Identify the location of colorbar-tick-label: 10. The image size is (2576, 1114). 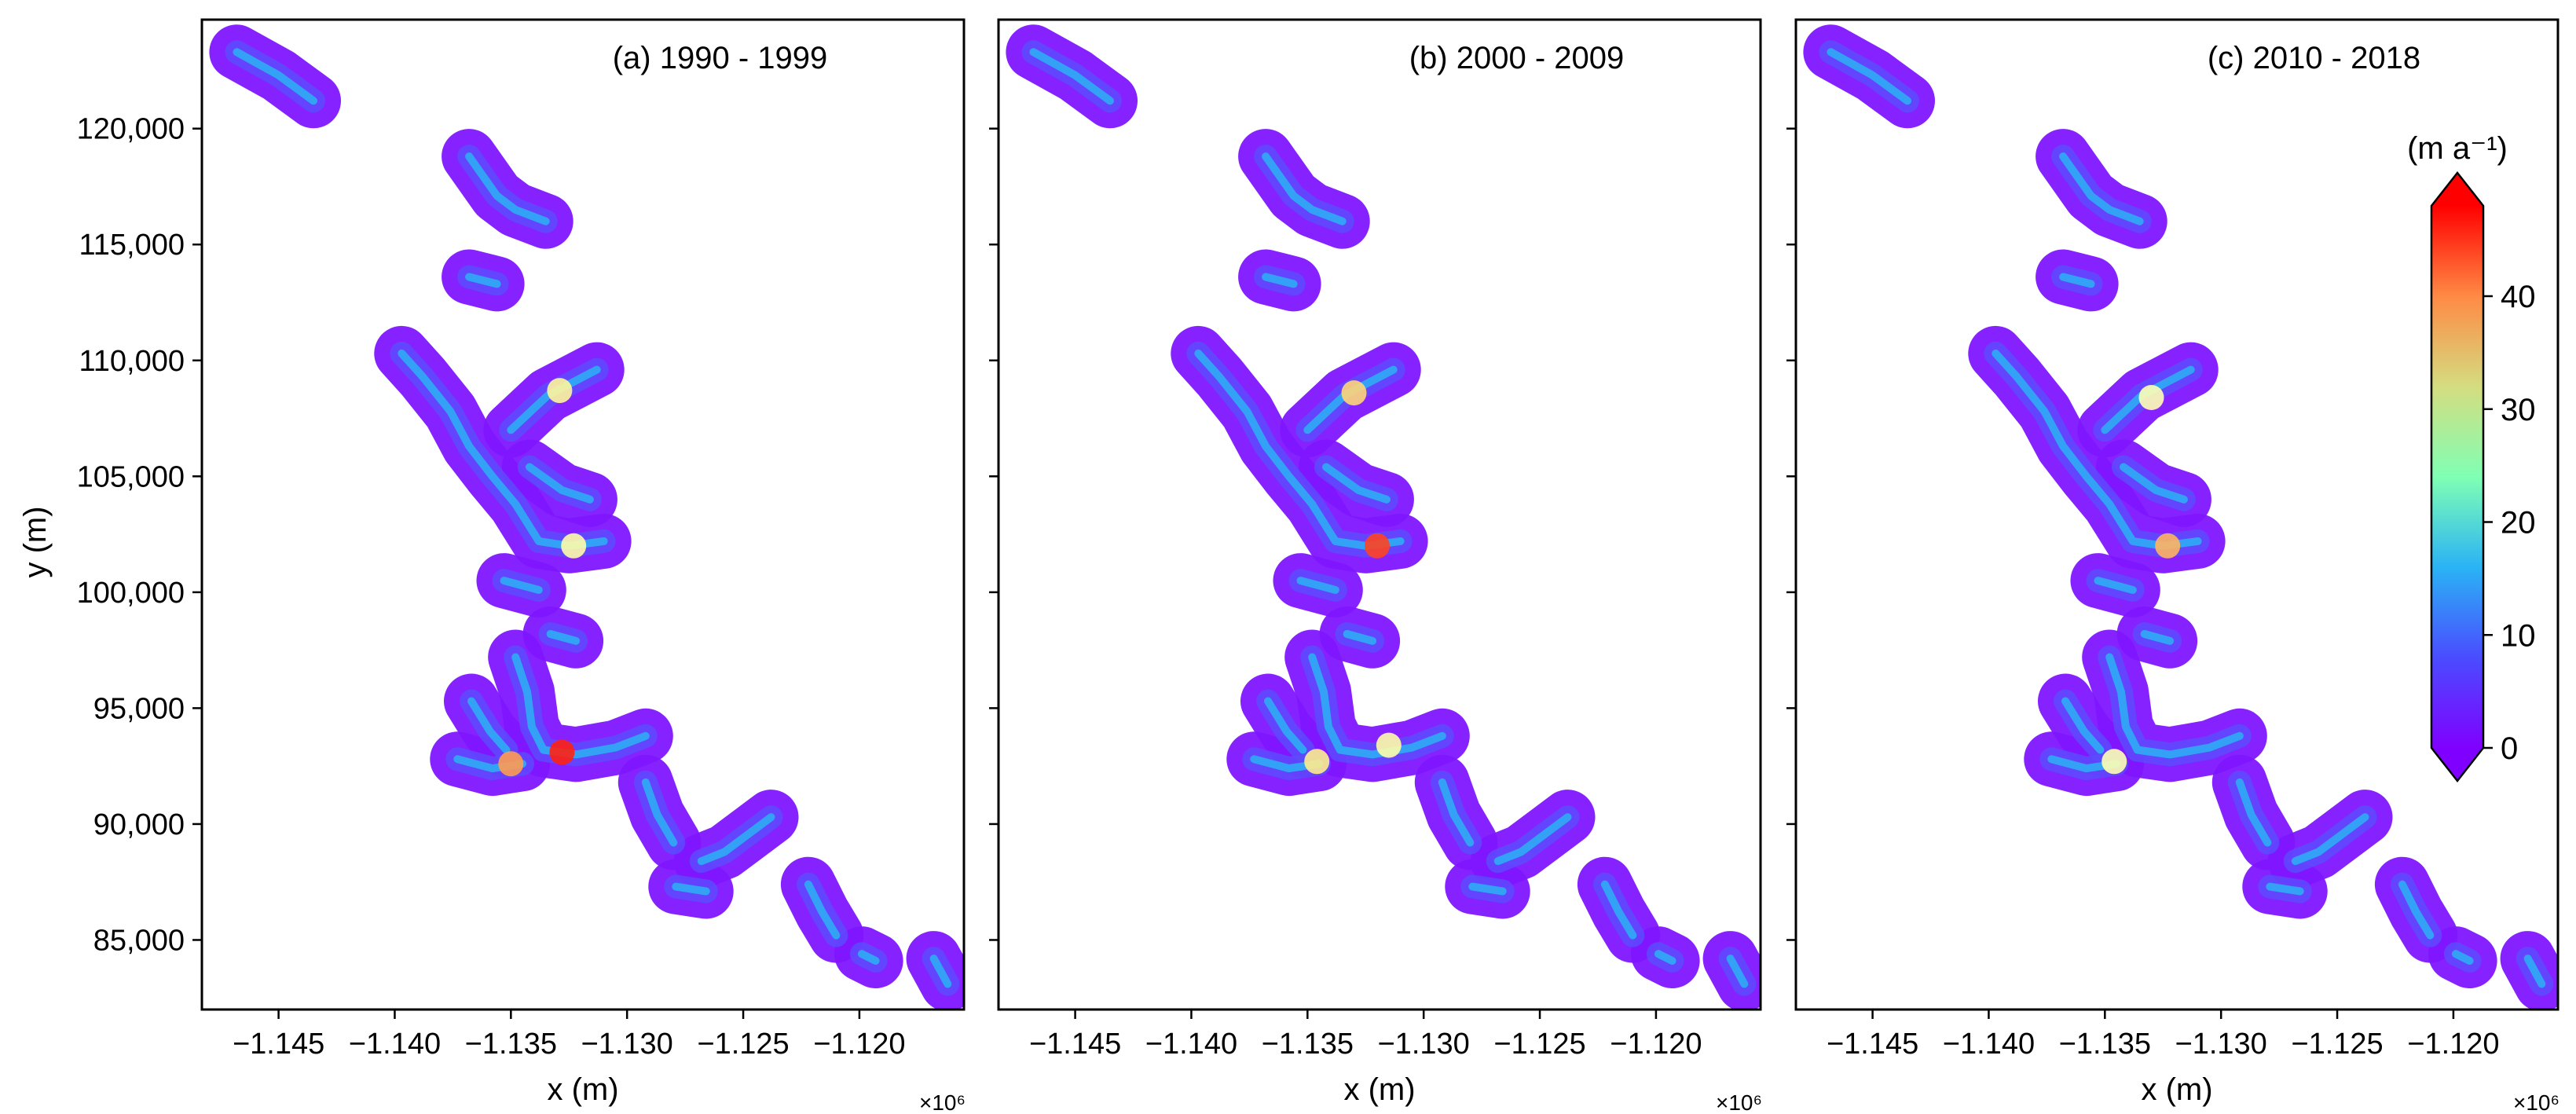
(2518, 635).